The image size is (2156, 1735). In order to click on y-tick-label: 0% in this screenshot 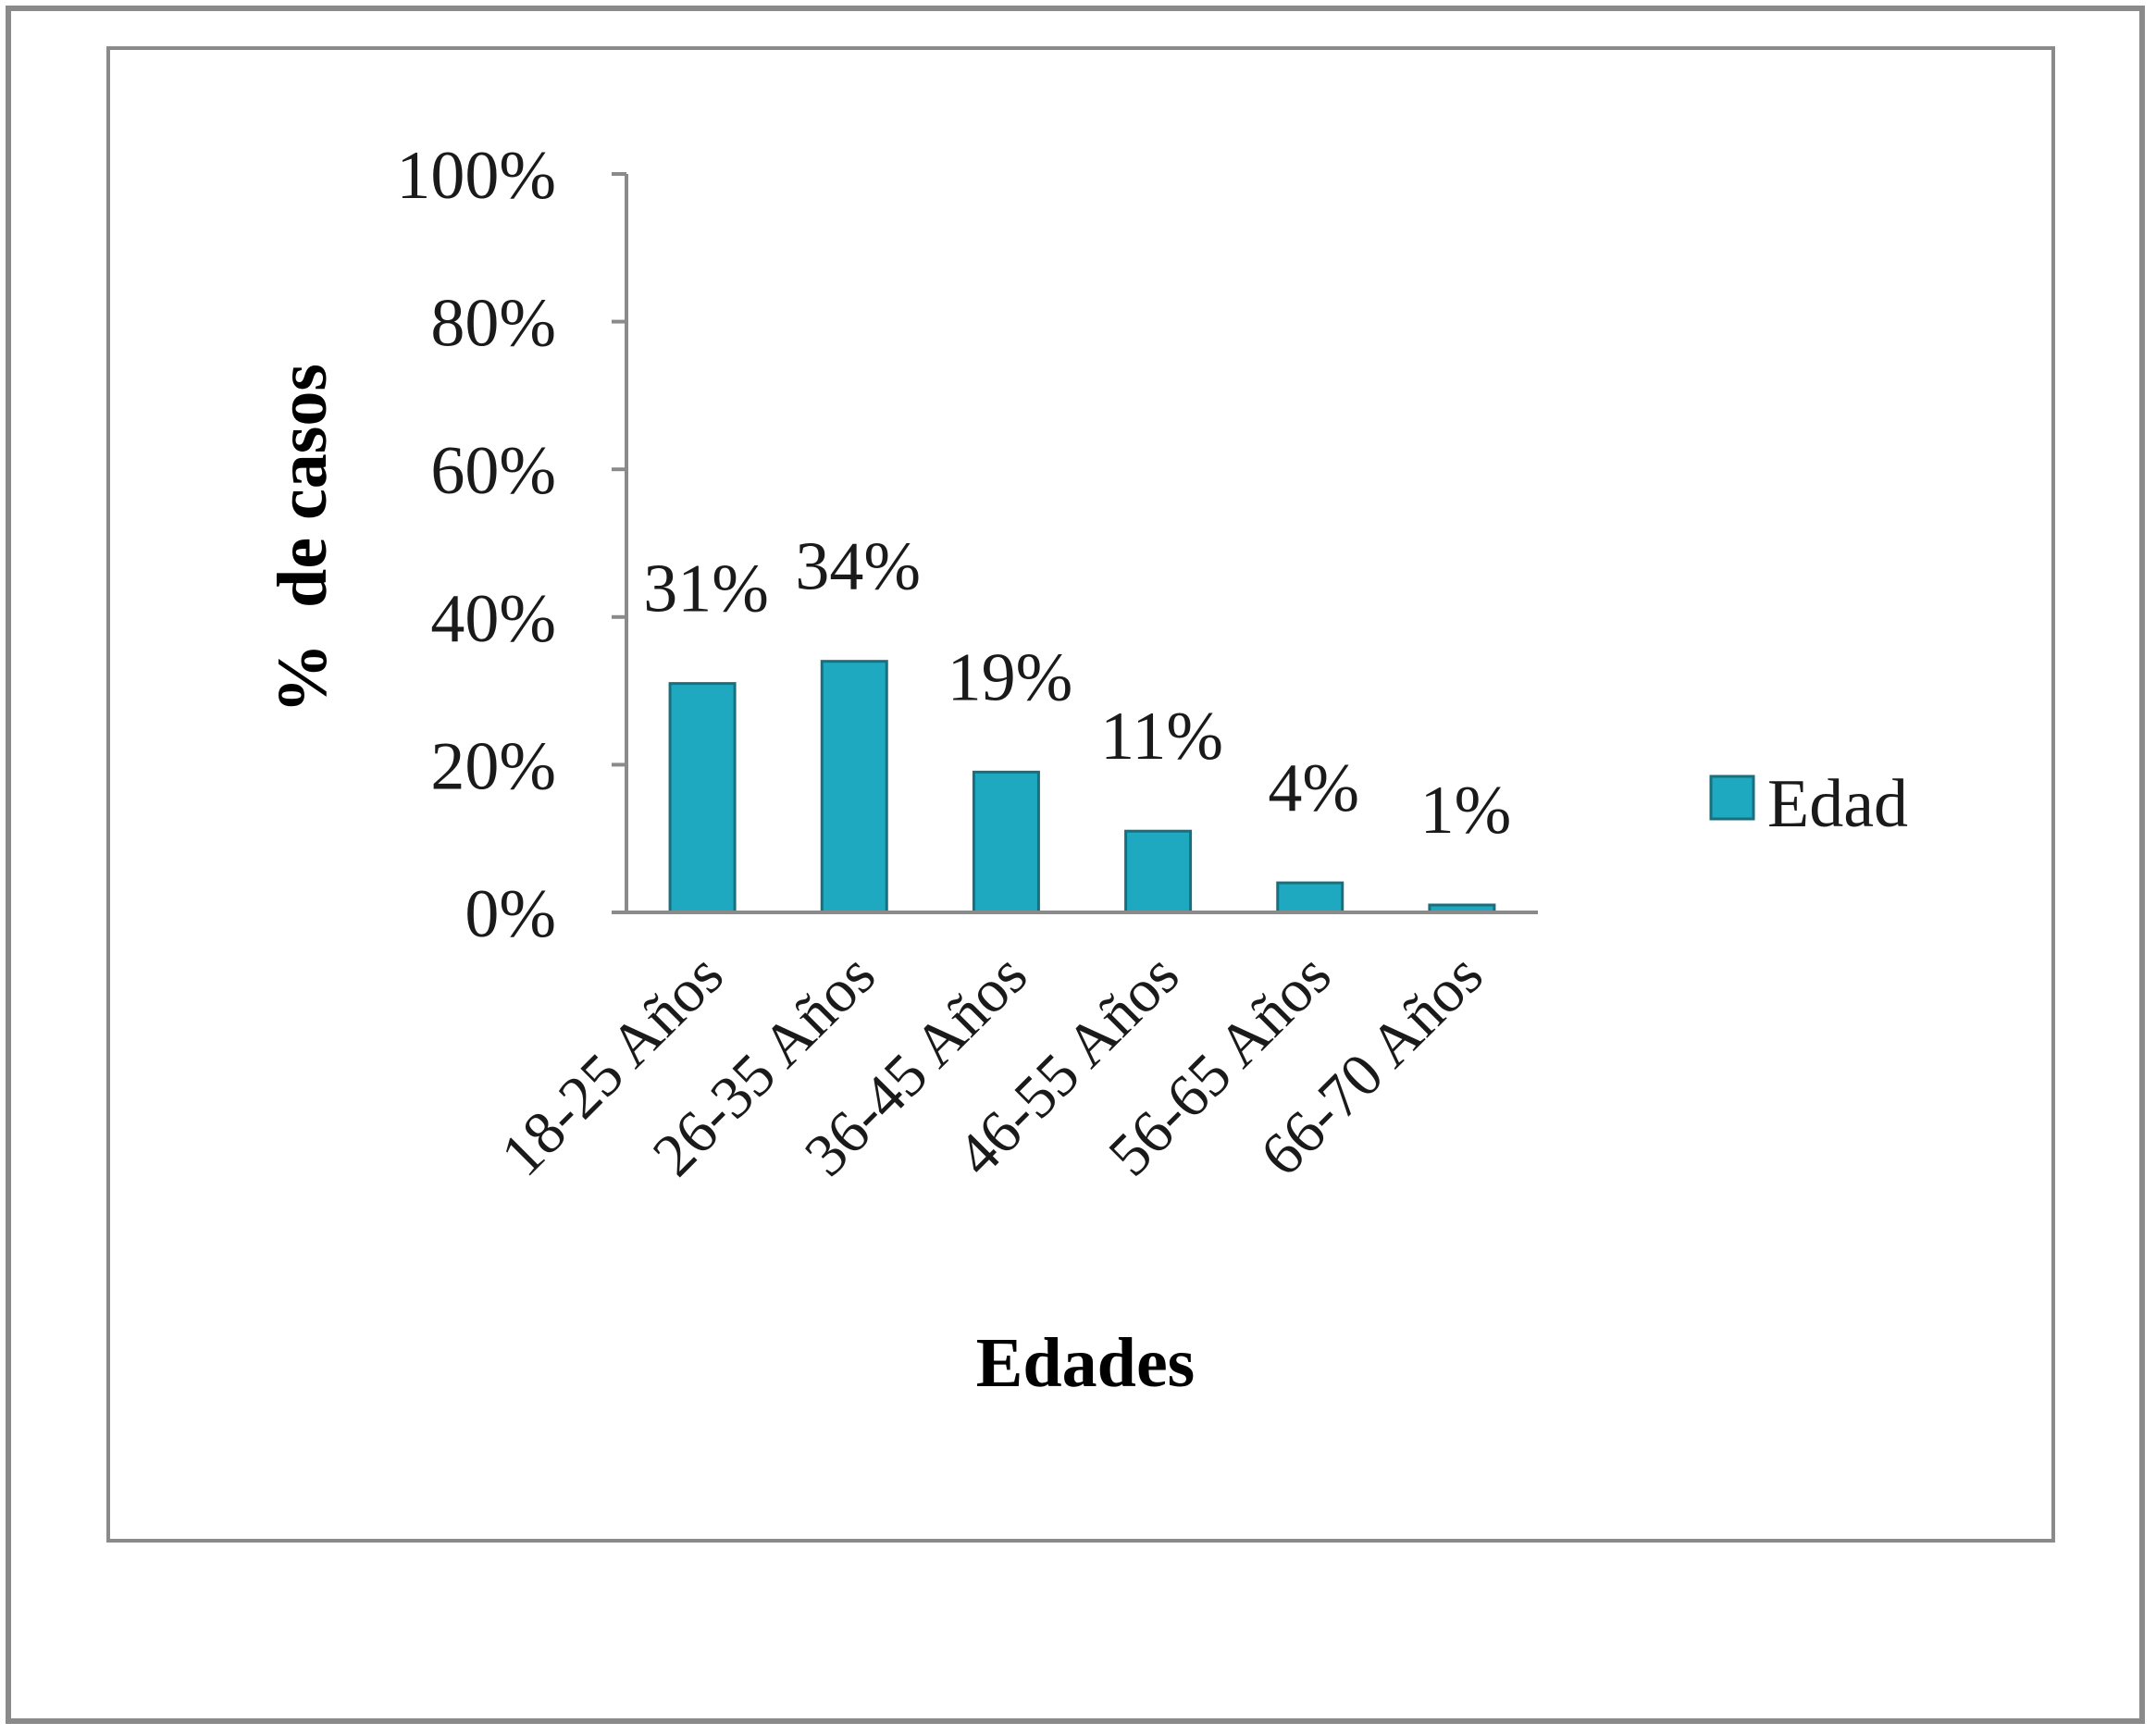, I will do `click(510, 914)`.